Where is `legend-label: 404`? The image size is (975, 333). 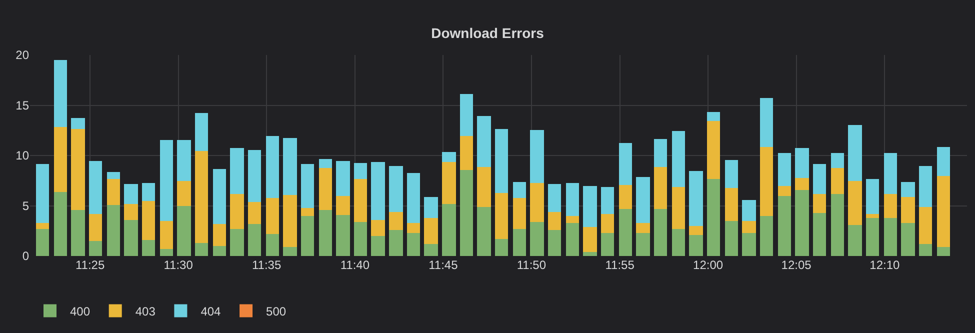
legend-label: 404 is located at coordinates (211, 311).